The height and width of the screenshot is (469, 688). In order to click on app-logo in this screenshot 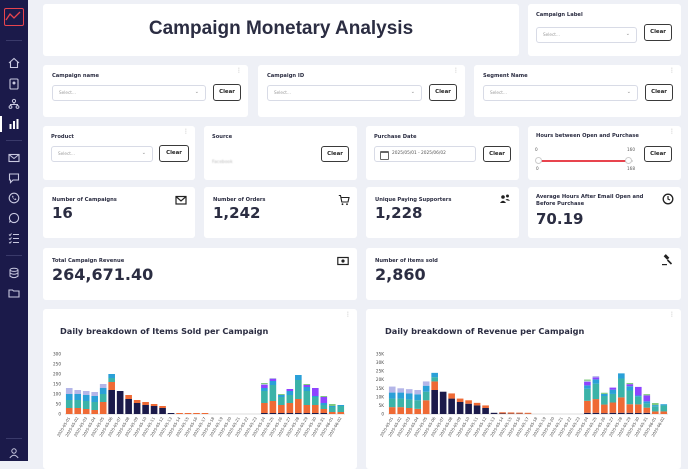, I will do `click(14, 17)`.